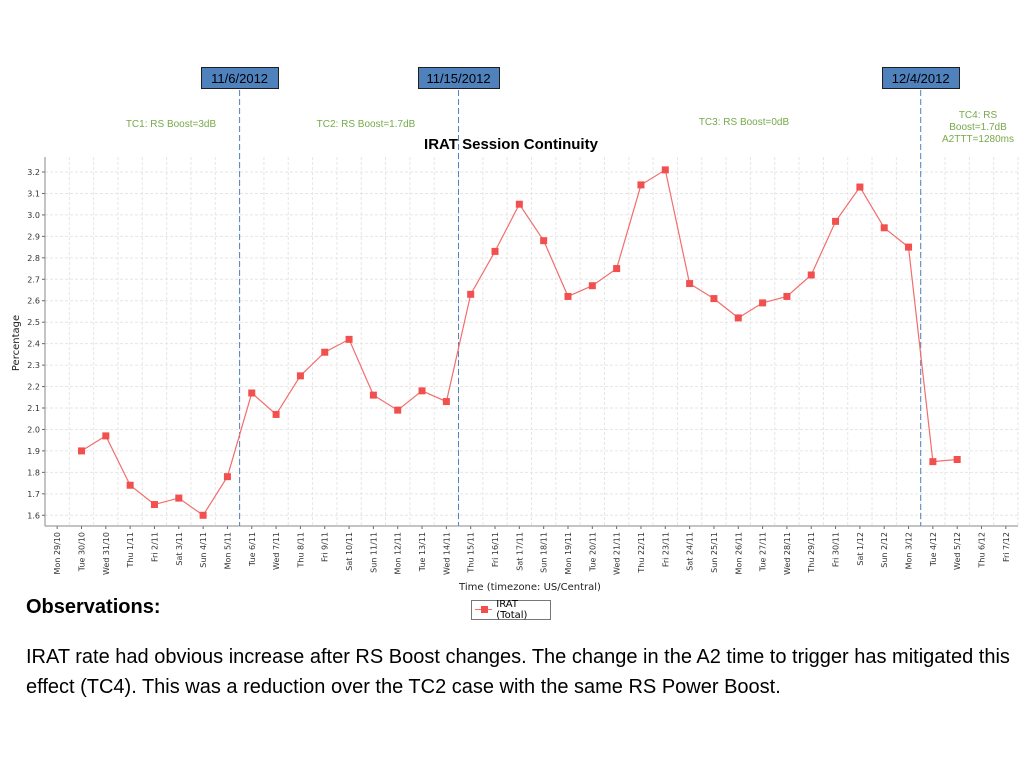 This screenshot has height=768, width=1024. What do you see at coordinates (33, 408) in the screenshot?
I see `y-tick-label: 2.1` at bounding box center [33, 408].